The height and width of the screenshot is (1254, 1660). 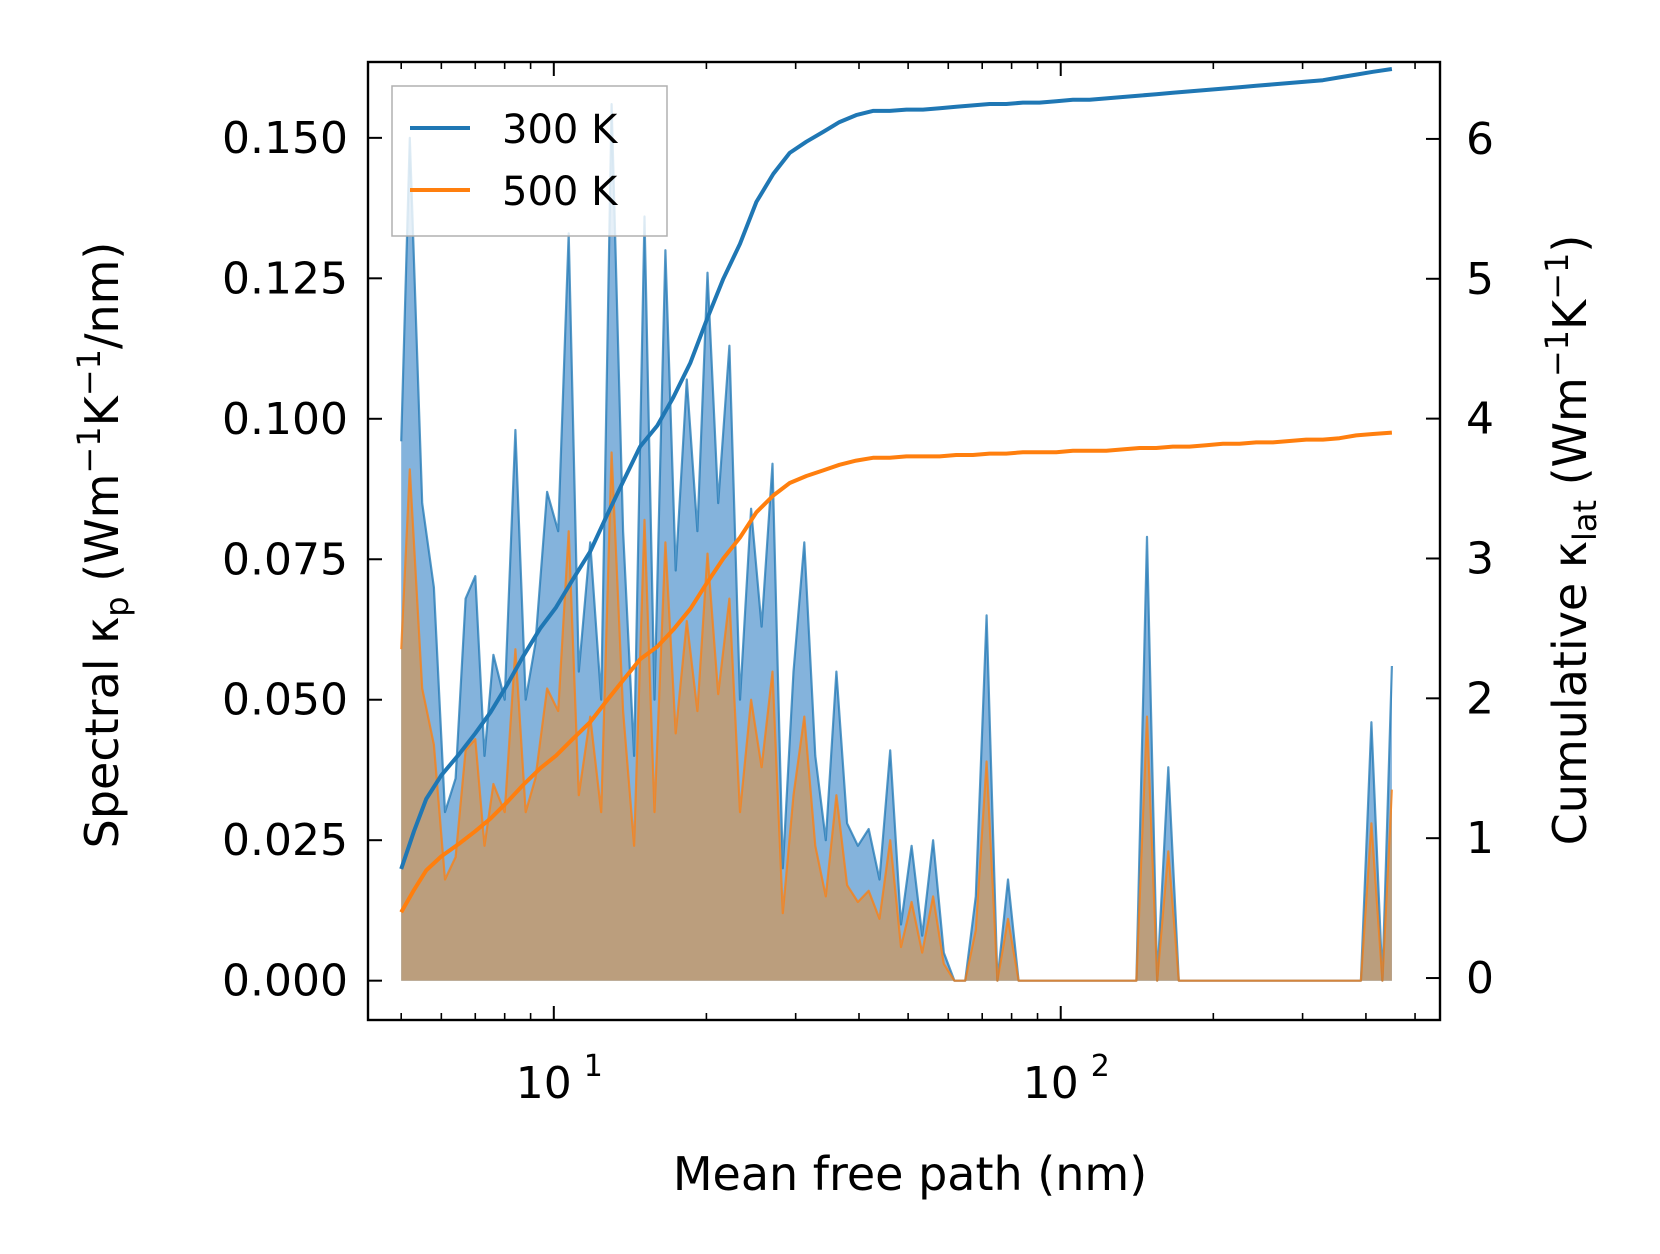 I want to click on y-left-tick-label: 0.025, so click(x=285, y=840).